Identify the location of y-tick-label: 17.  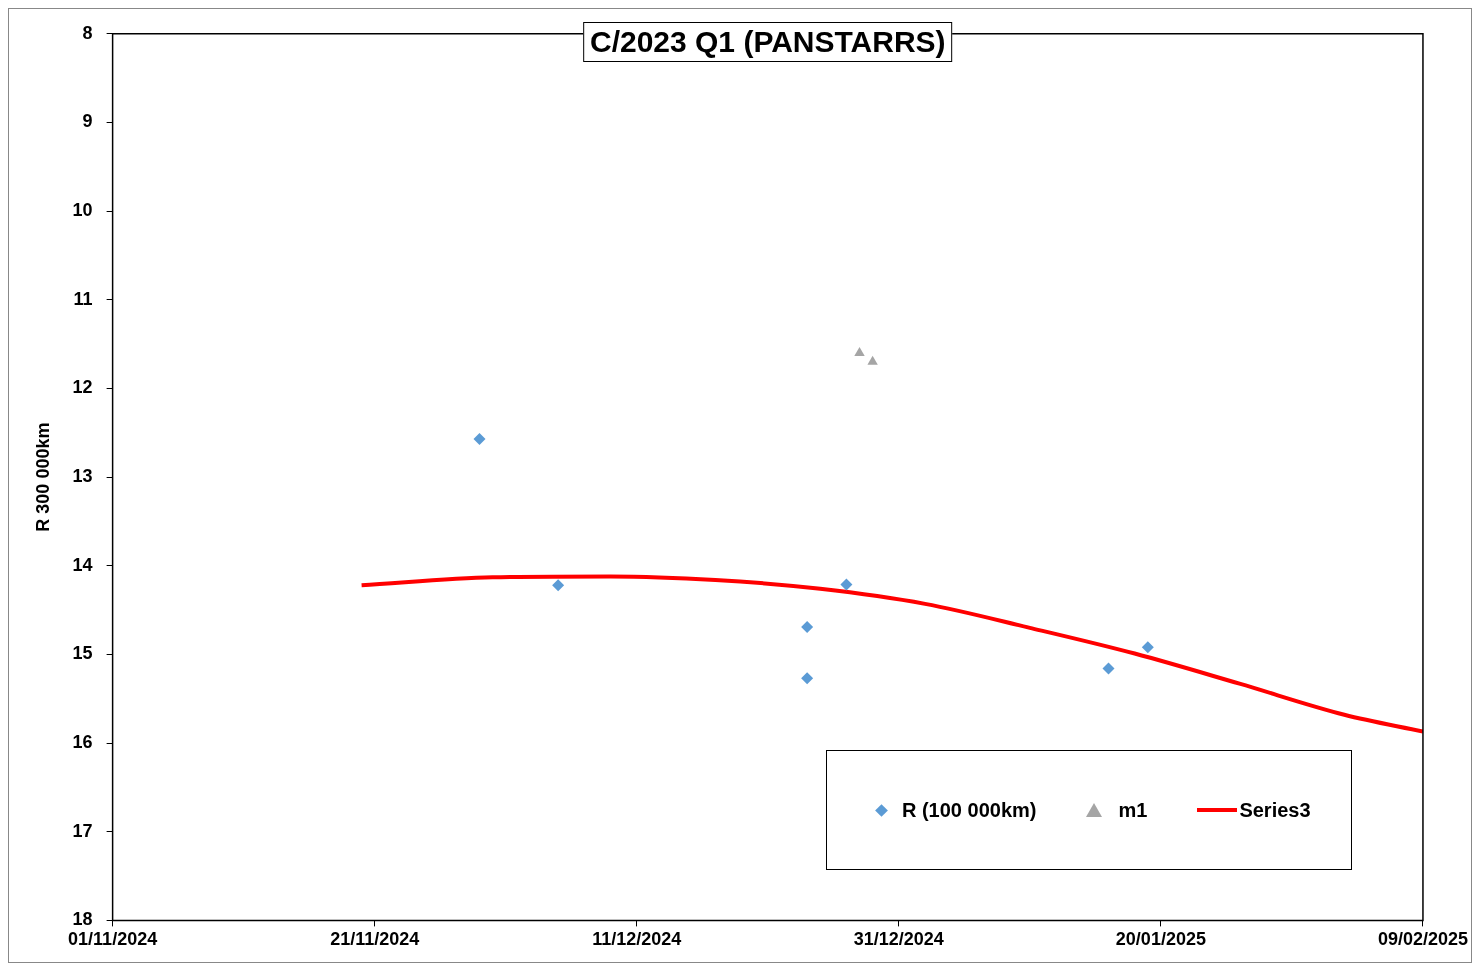
(82, 830).